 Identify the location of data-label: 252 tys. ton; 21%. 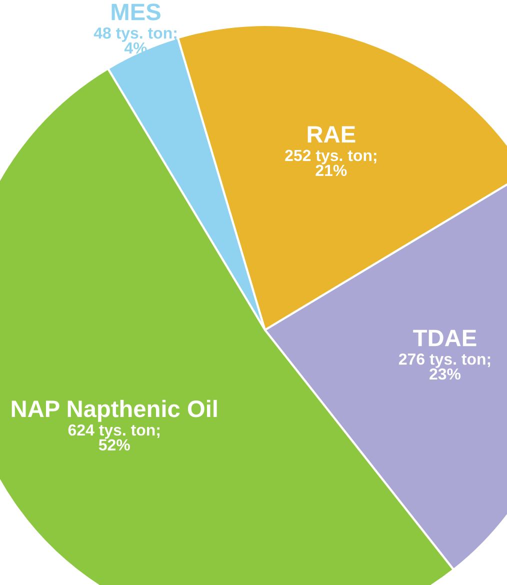
(330, 163).